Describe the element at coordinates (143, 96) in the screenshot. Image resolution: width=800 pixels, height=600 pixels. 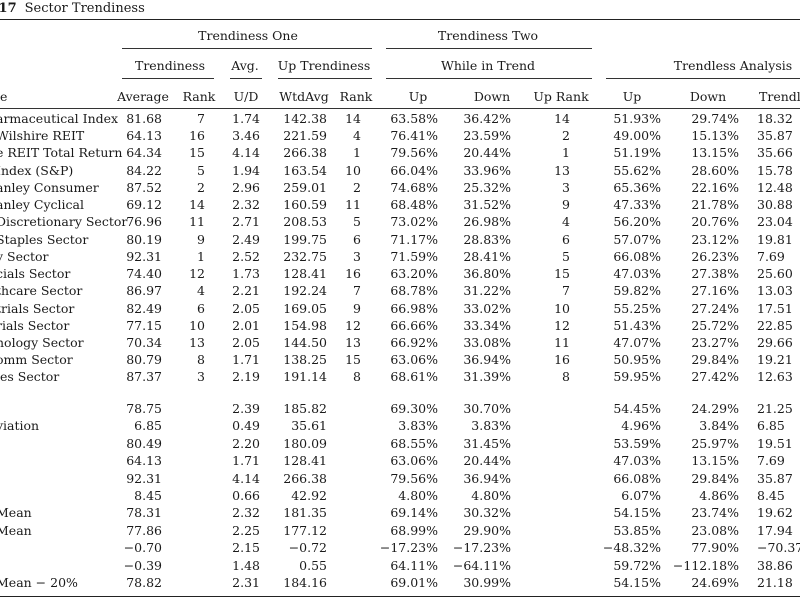
I see `column-header-average: Average` at that location.